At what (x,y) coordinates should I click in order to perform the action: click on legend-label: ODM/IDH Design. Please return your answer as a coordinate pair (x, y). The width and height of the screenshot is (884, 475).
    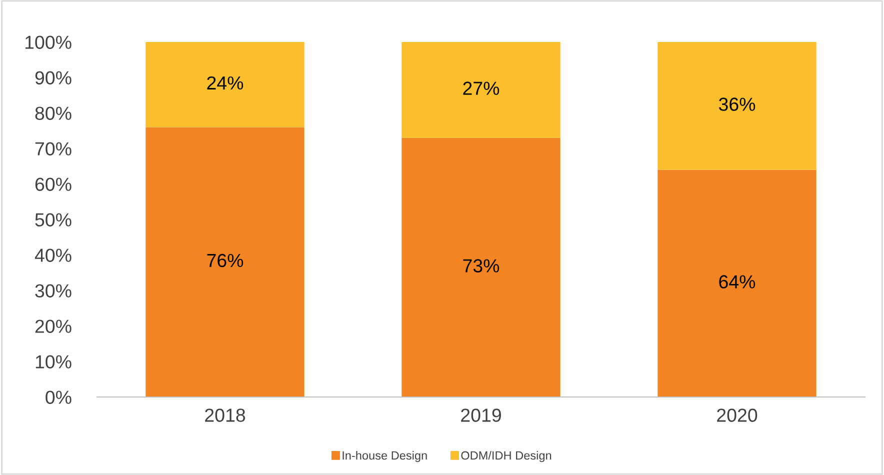
    Looking at the image, I should click on (506, 456).